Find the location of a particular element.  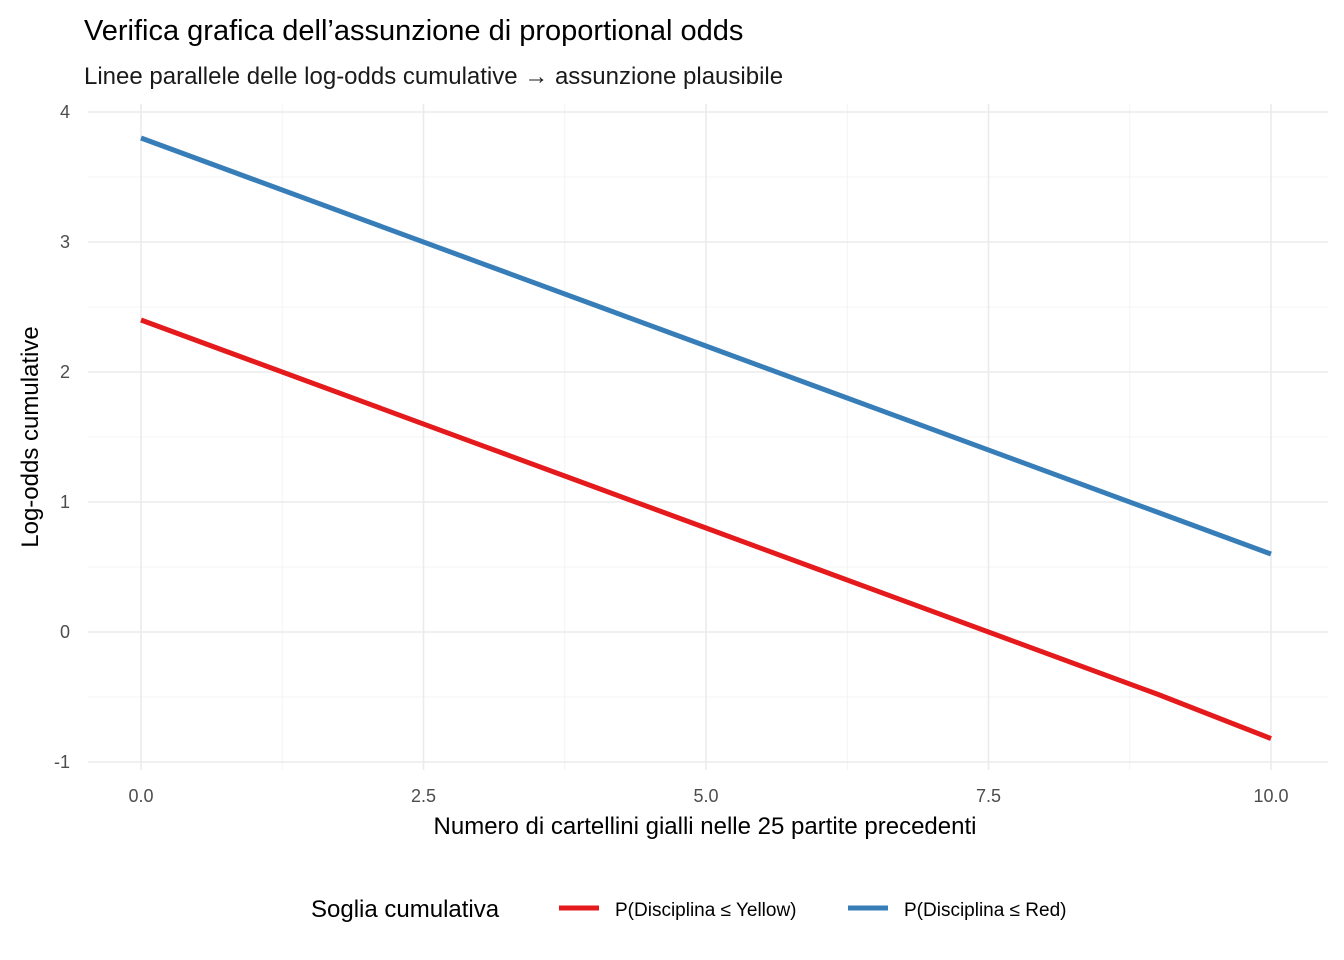

y-tick-label: 2 is located at coordinates (65, 372).